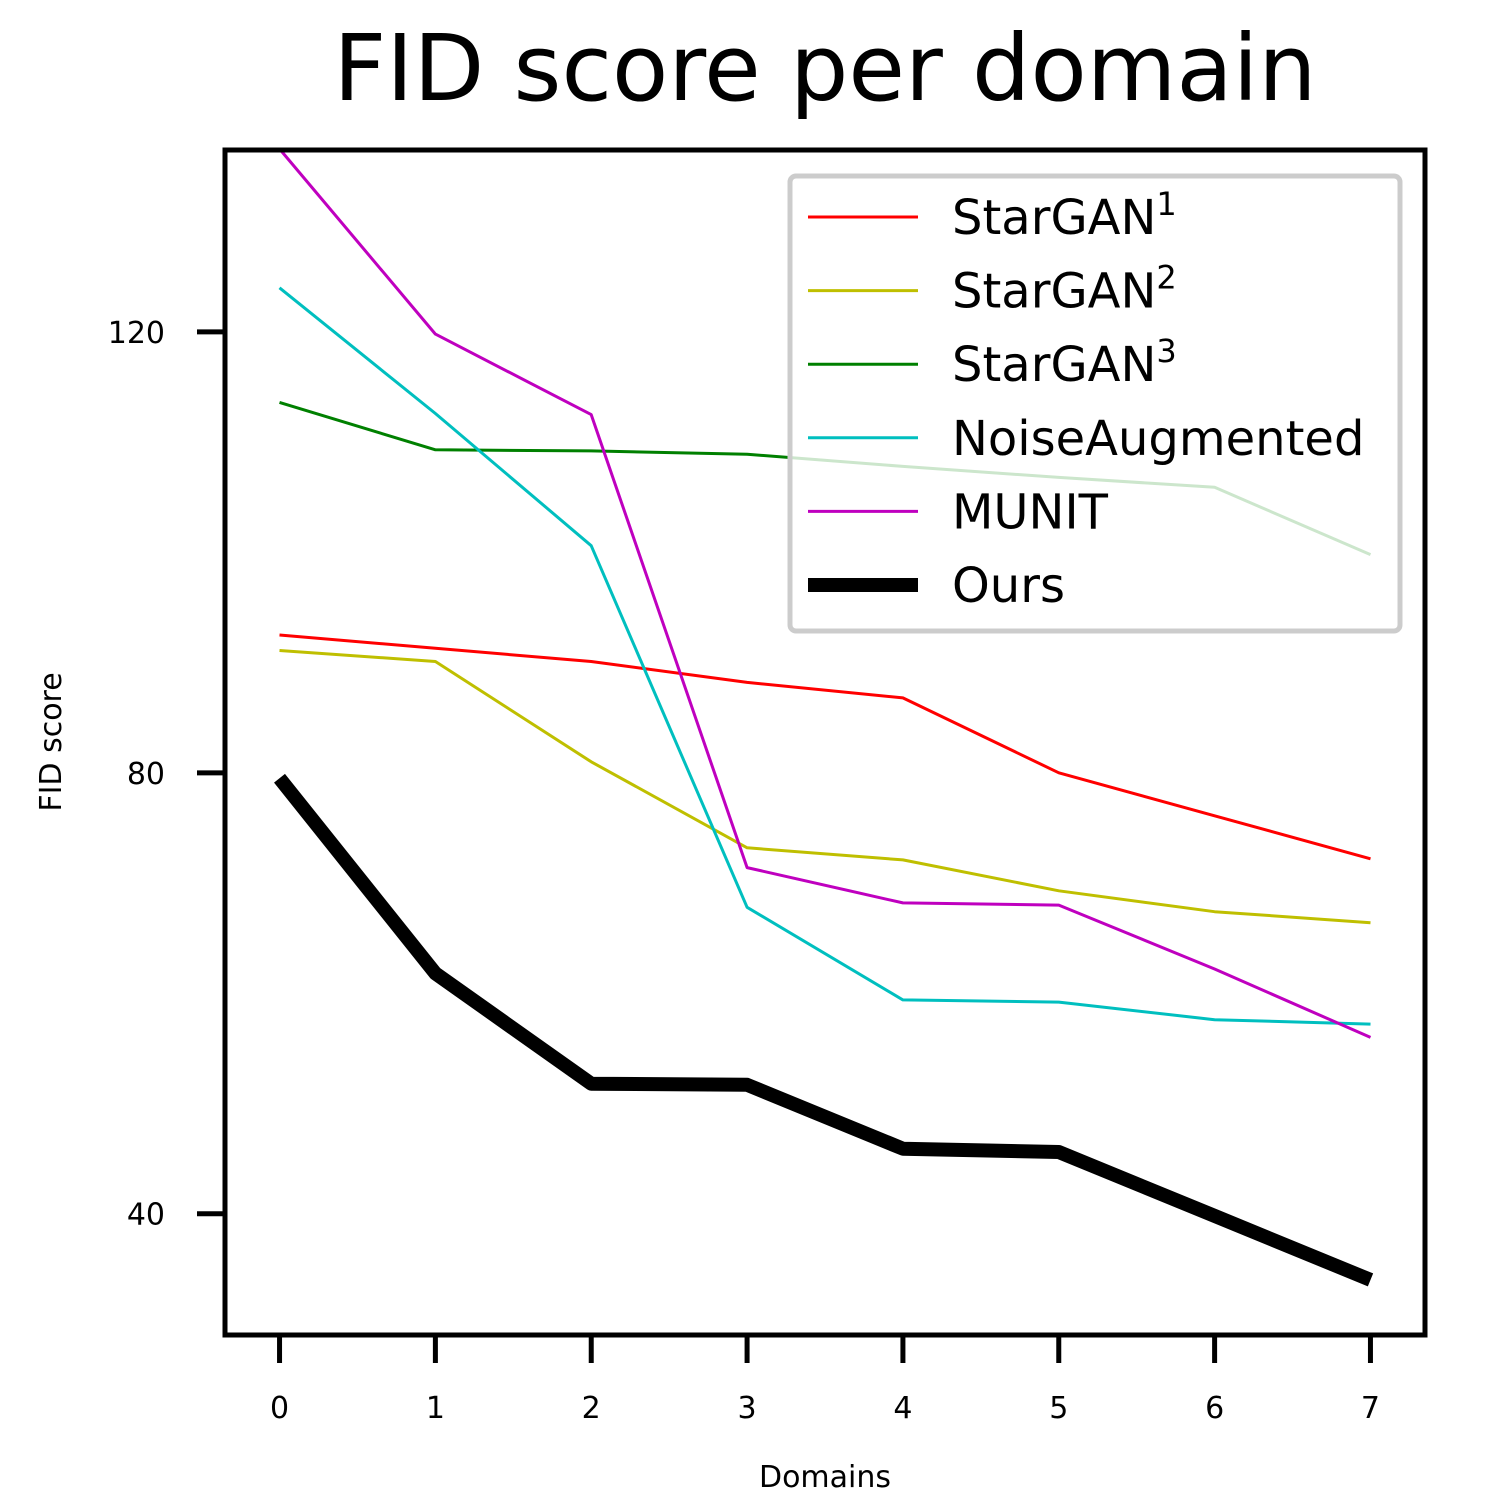 The height and width of the screenshot is (1500, 1500). Describe the element at coordinates (1370, 1408) in the screenshot. I see `x-tick-label: 7` at that location.